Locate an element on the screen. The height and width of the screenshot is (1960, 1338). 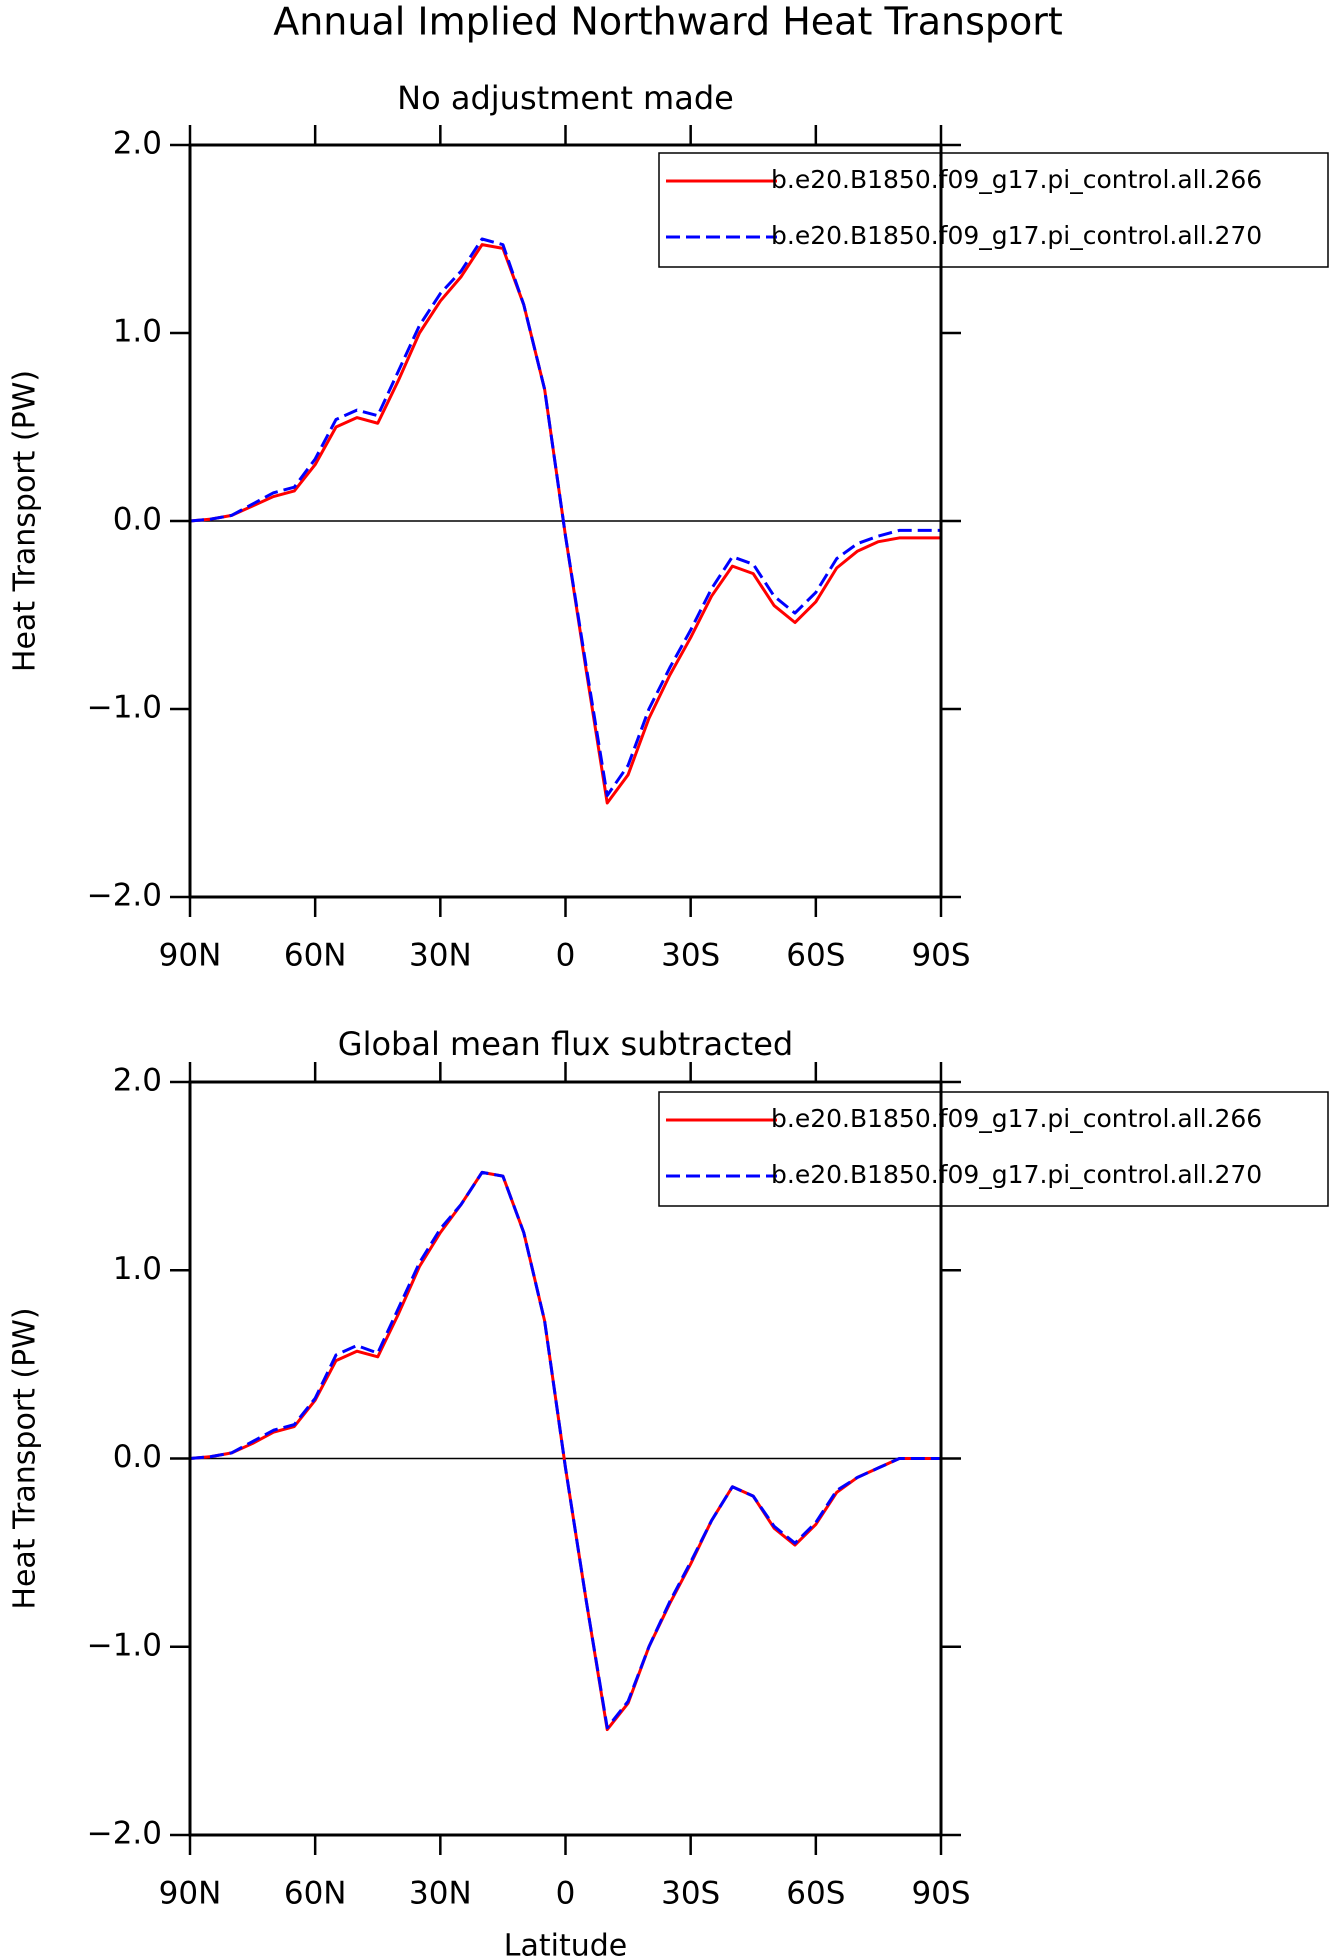
chart-subtitle: No adjustment made is located at coordinates (565, 98).